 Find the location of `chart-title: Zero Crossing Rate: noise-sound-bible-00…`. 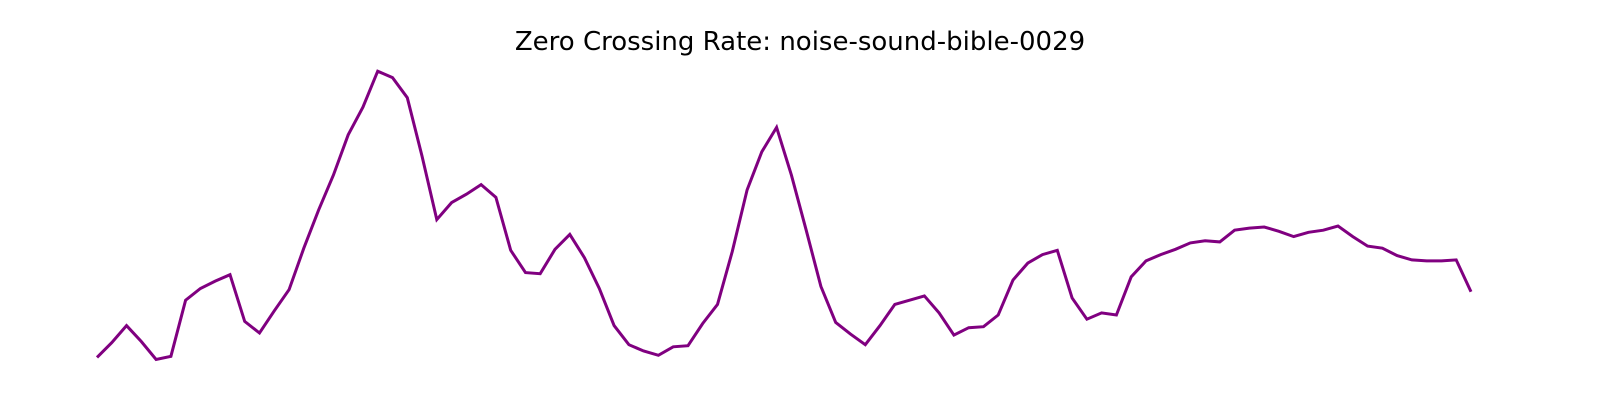

chart-title: Zero Crossing Rate: noise-sound-bible-00… is located at coordinates (800, 42).